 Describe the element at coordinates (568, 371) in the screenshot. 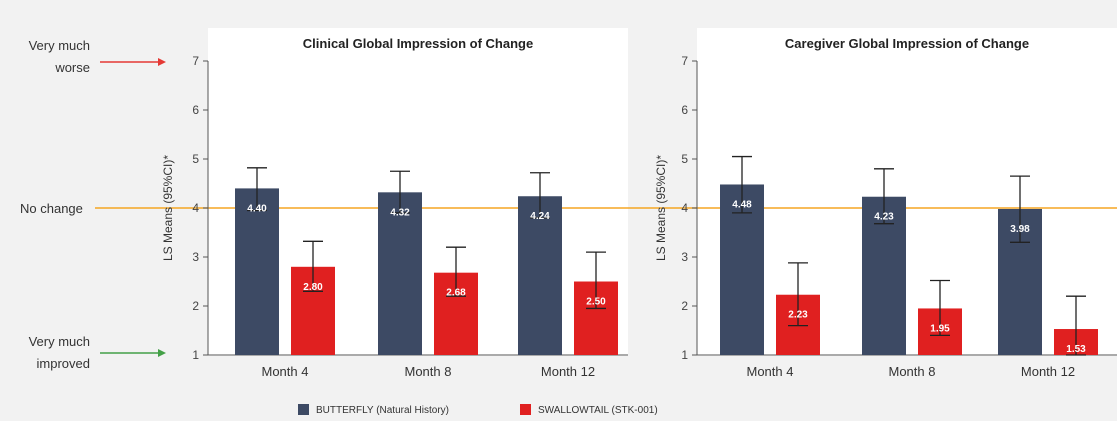

I see `cgic-category-label: Month 12` at that location.